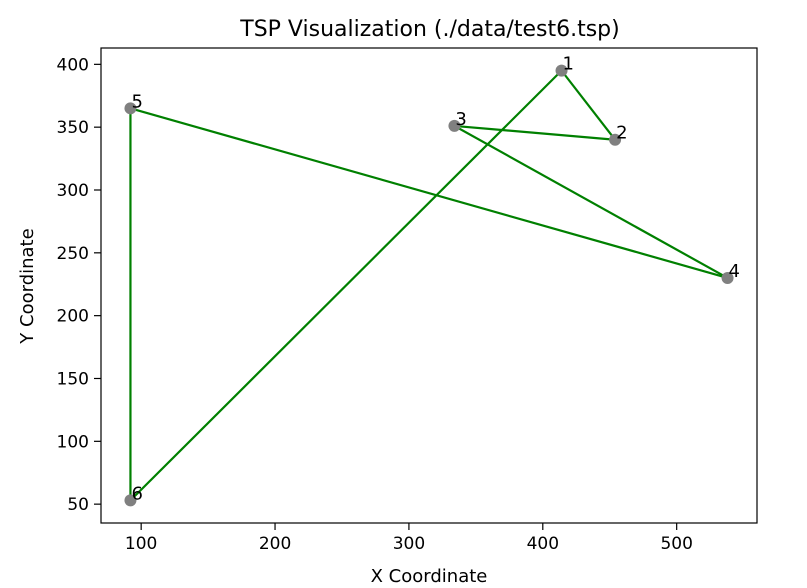 The image size is (807, 588). Describe the element at coordinates (73, 128) in the screenshot. I see `y-tick-label: 350` at that location.